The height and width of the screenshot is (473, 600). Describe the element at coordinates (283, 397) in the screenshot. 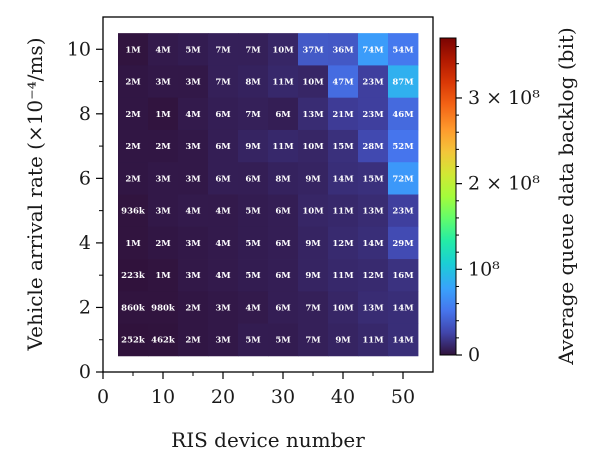

I see `x-tick-label: 30` at that location.